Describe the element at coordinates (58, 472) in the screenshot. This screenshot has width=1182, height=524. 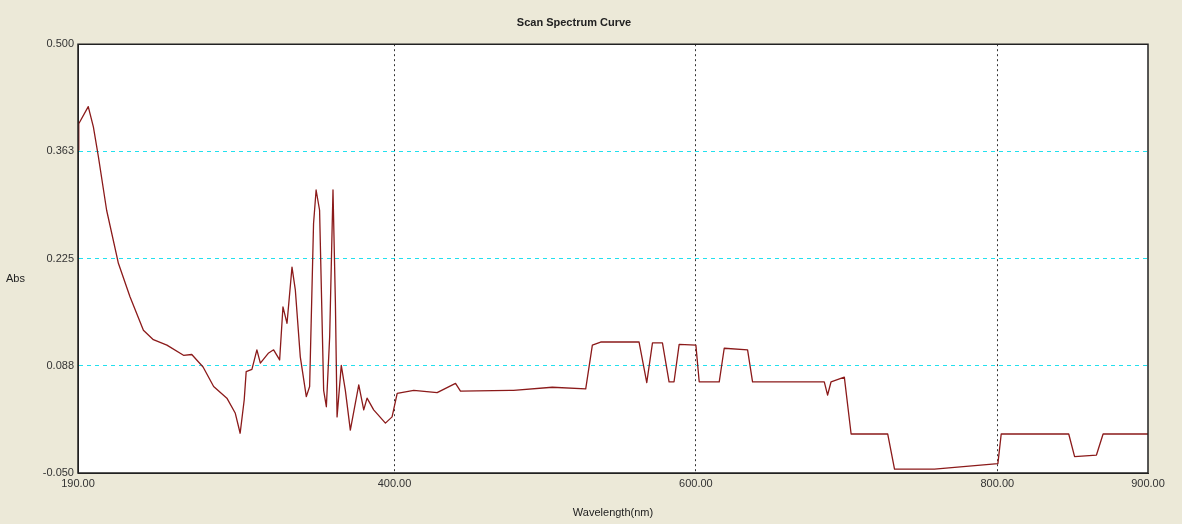
I see `y-tick-label: -0.050` at that location.